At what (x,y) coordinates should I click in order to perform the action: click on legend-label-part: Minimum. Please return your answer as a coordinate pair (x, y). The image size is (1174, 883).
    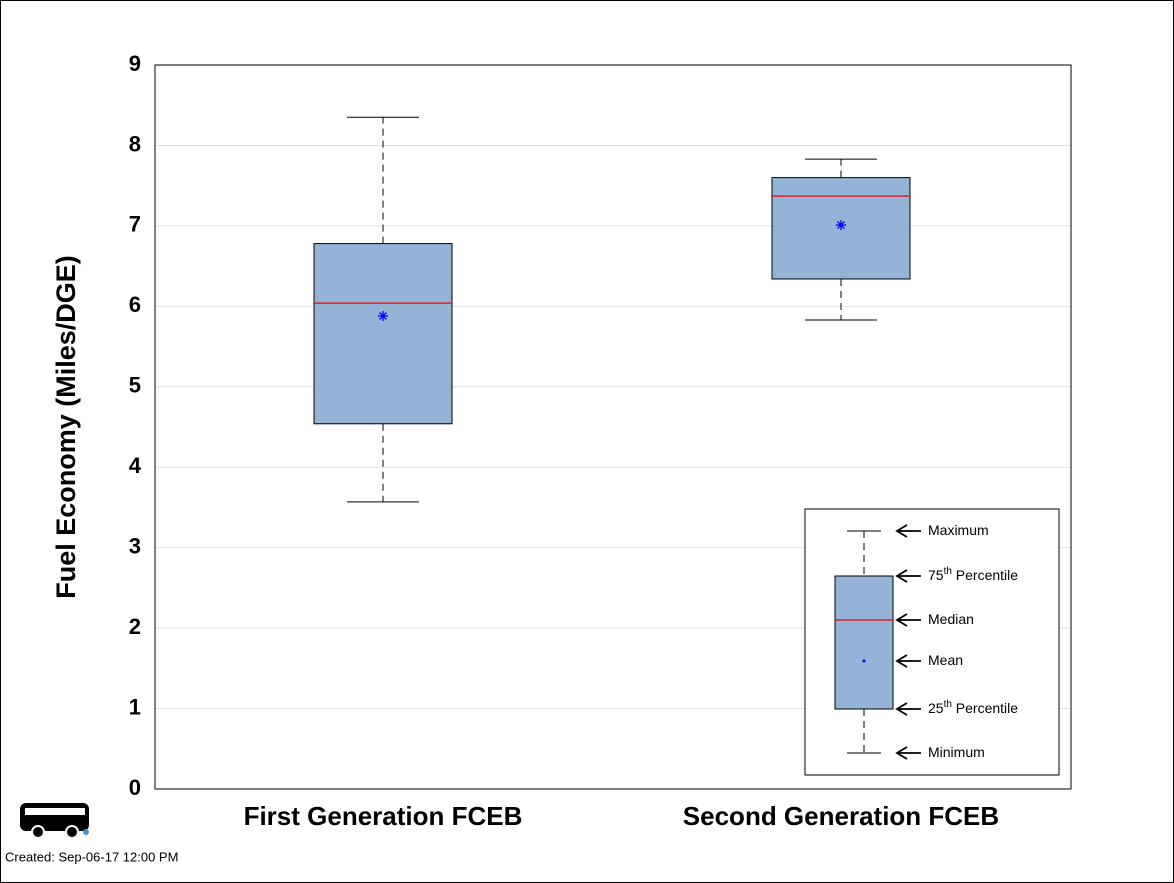
    Looking at the image, I should click on (956, 752).